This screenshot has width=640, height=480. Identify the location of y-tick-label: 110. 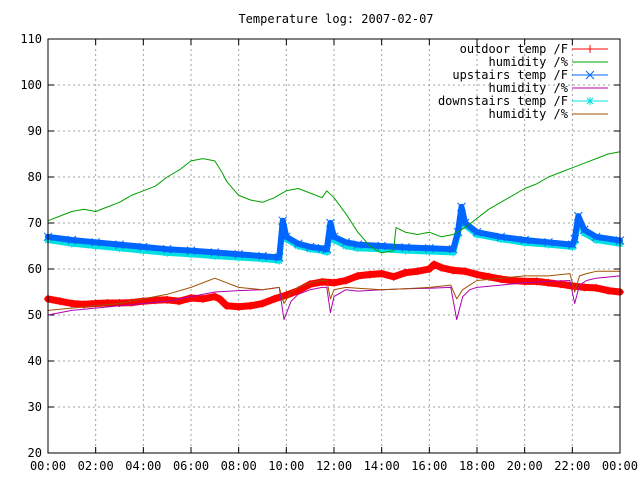
(31, 39).